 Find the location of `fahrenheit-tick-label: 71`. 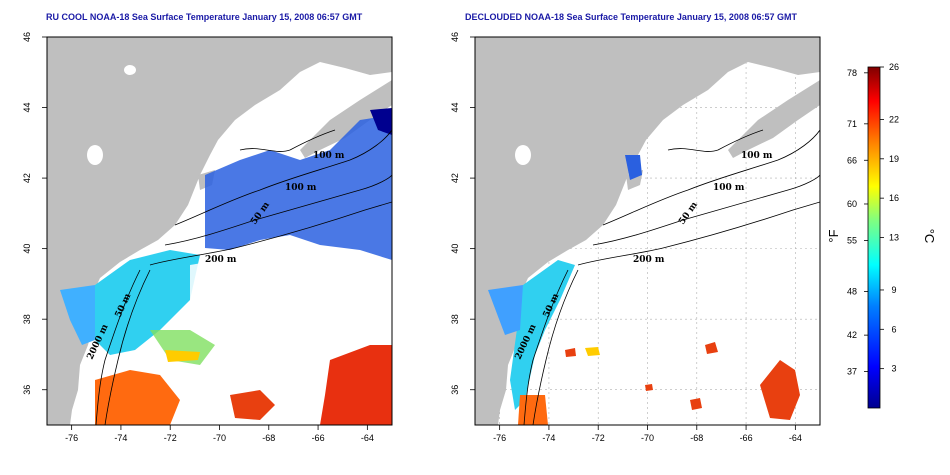

fahrenheit-tick-label: 71 is located at coordinates (852, 124).